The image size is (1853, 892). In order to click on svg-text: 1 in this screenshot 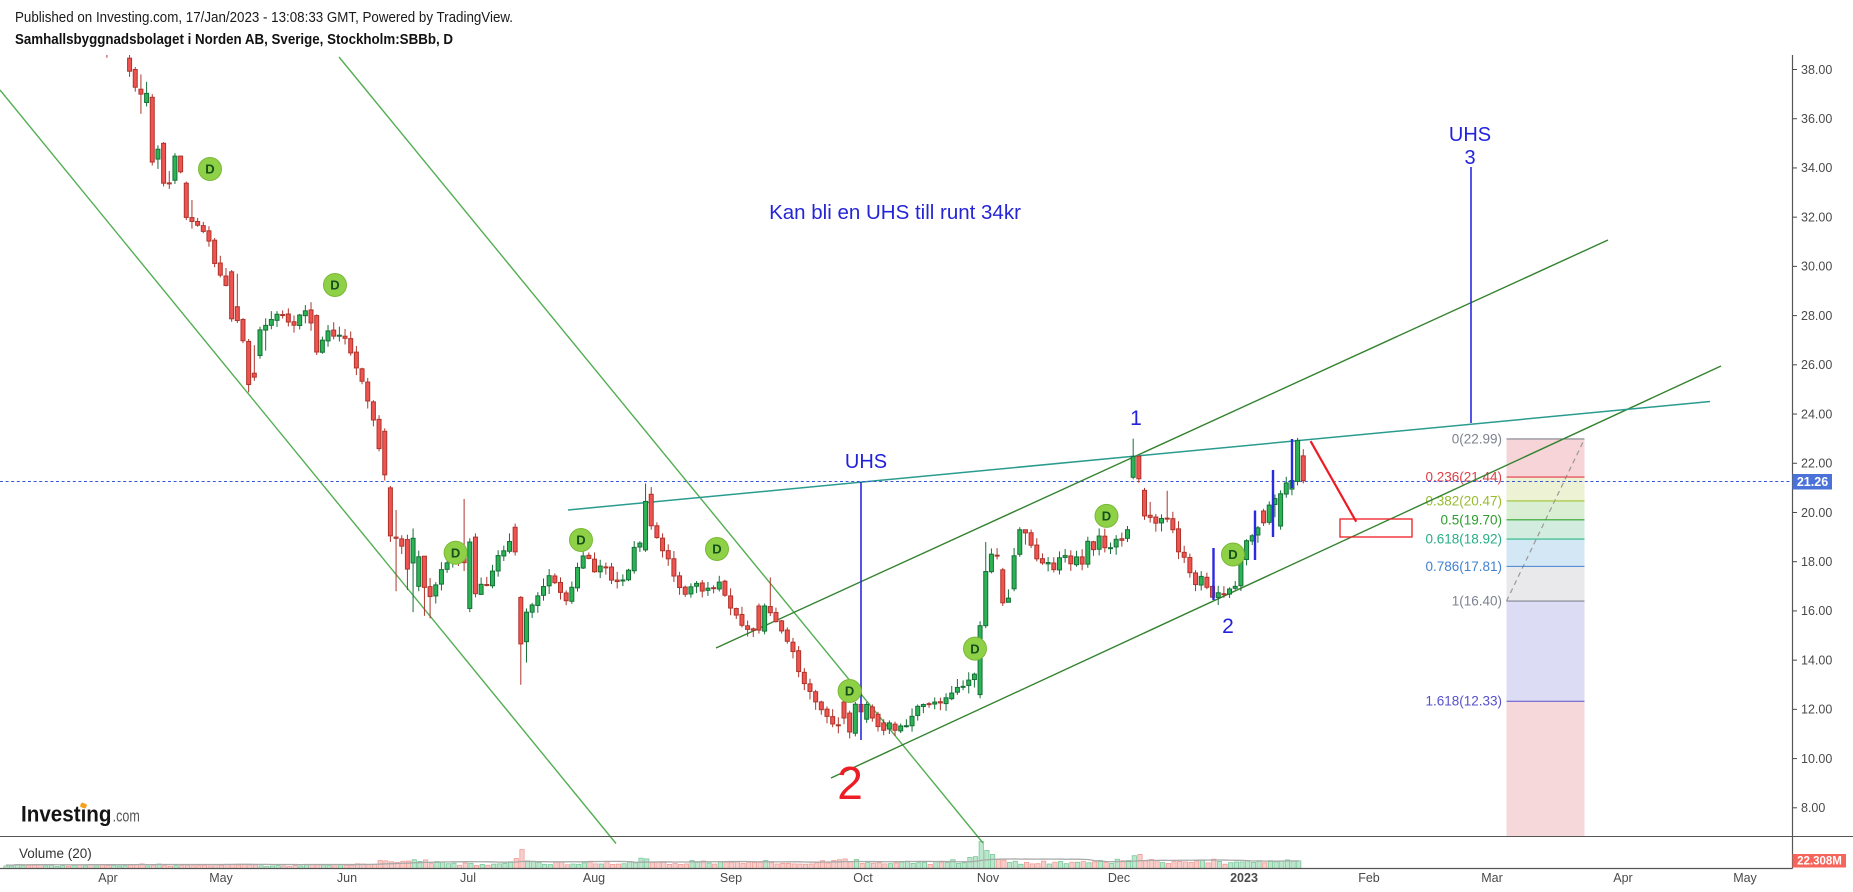, I will do `click(1136, 418)`.